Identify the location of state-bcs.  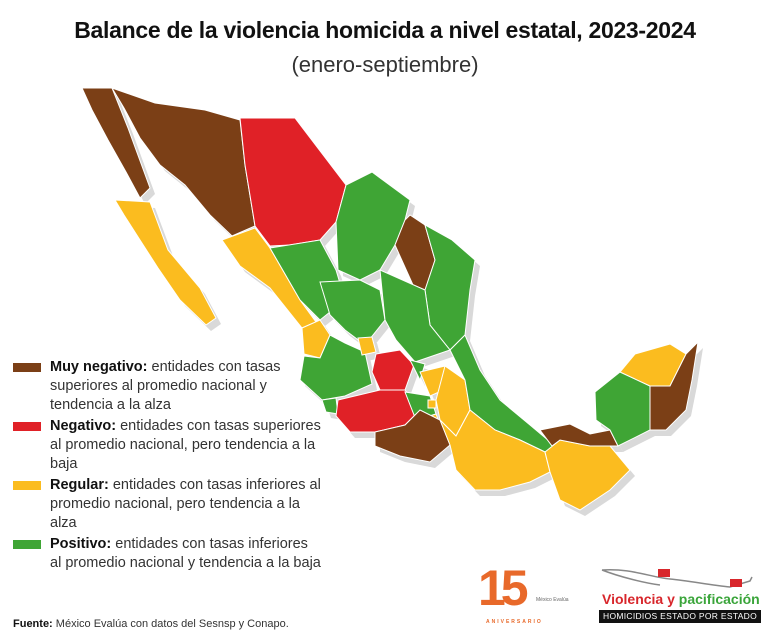
(165, 262).